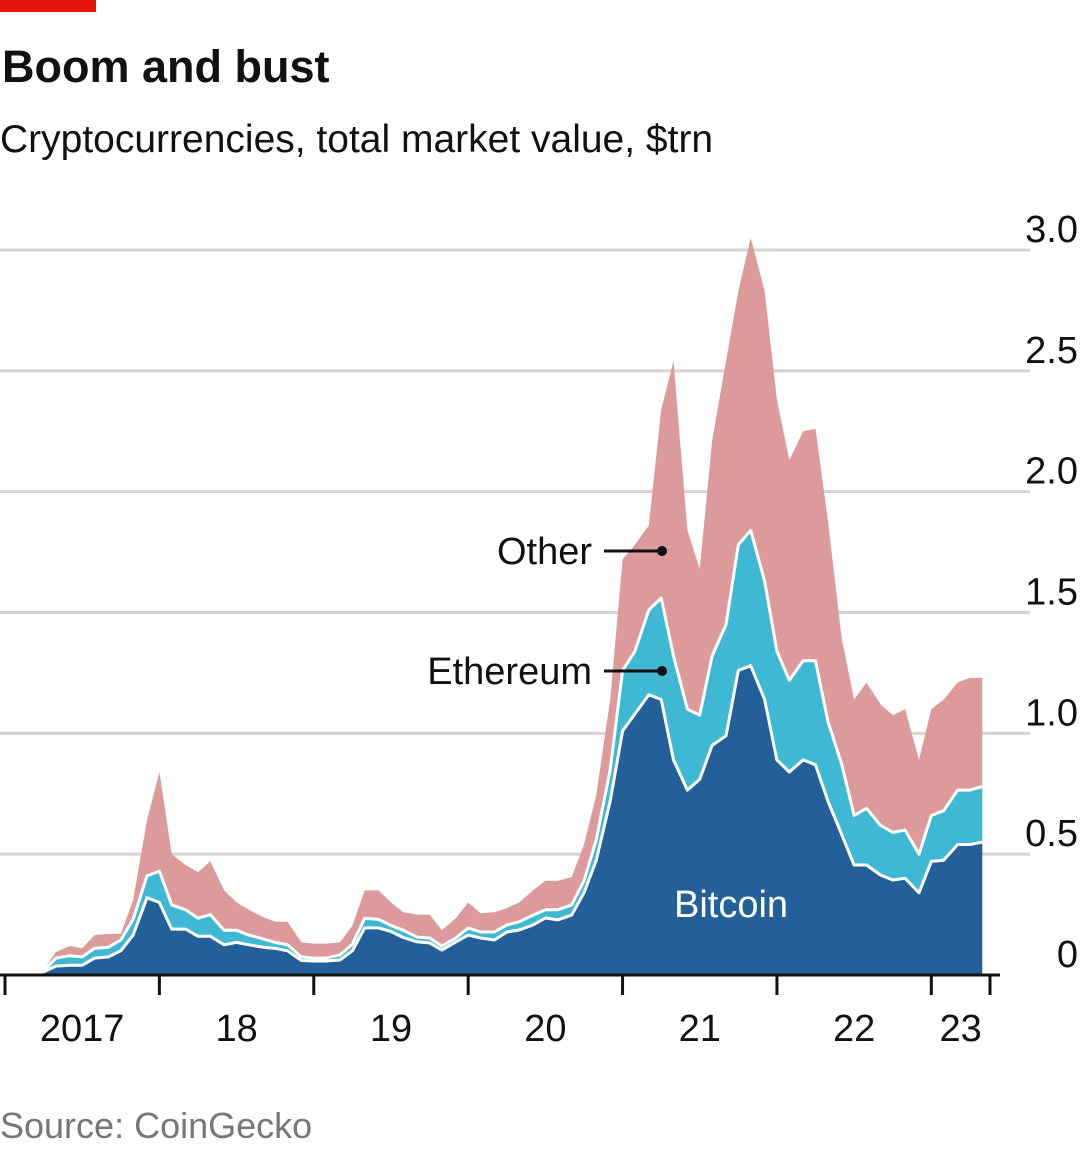 The image size is (1080, 1157). What do you see at coordinates (236, 1029) in the screenshot?
I see `x-tick-label: 18` at bounding box center [236, 1029].